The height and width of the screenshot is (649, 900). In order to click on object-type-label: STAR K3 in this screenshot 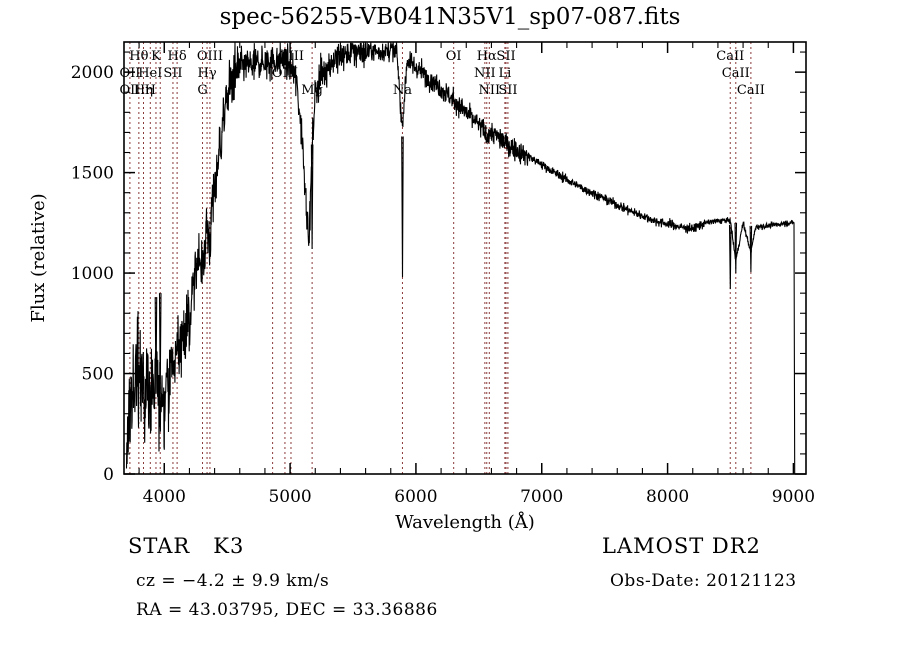, I will do `click(186, 546)`.